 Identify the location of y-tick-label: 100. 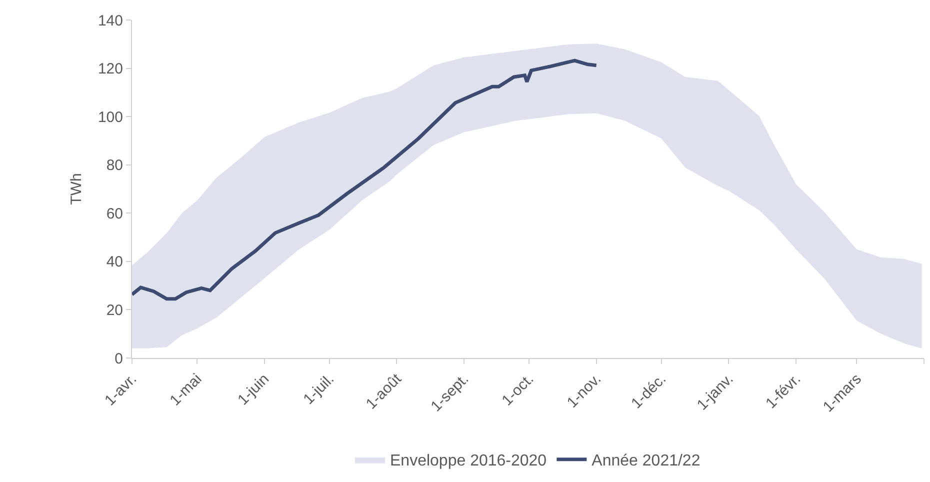
(110, 117).